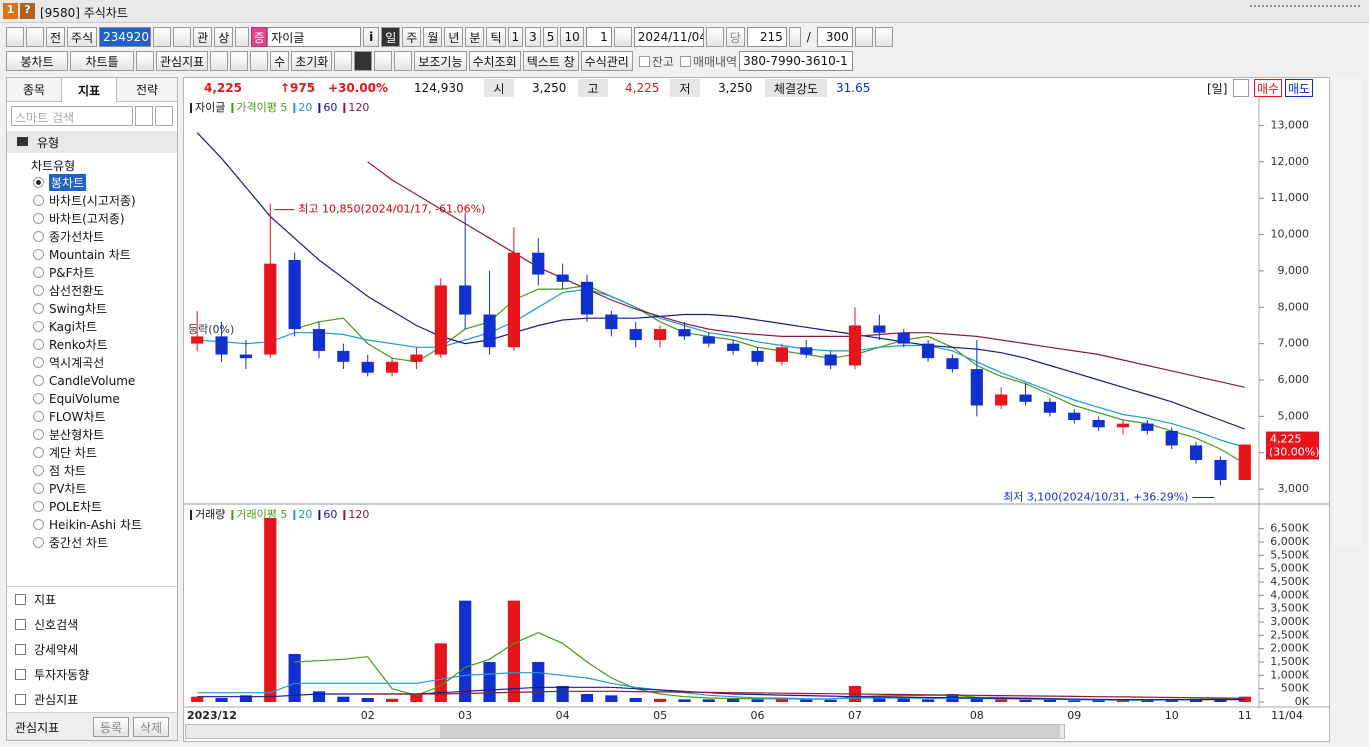  Describe the element at coordinates (82, 254) in the screenshot. I see `chart-type: Mountain 차트` at that location.